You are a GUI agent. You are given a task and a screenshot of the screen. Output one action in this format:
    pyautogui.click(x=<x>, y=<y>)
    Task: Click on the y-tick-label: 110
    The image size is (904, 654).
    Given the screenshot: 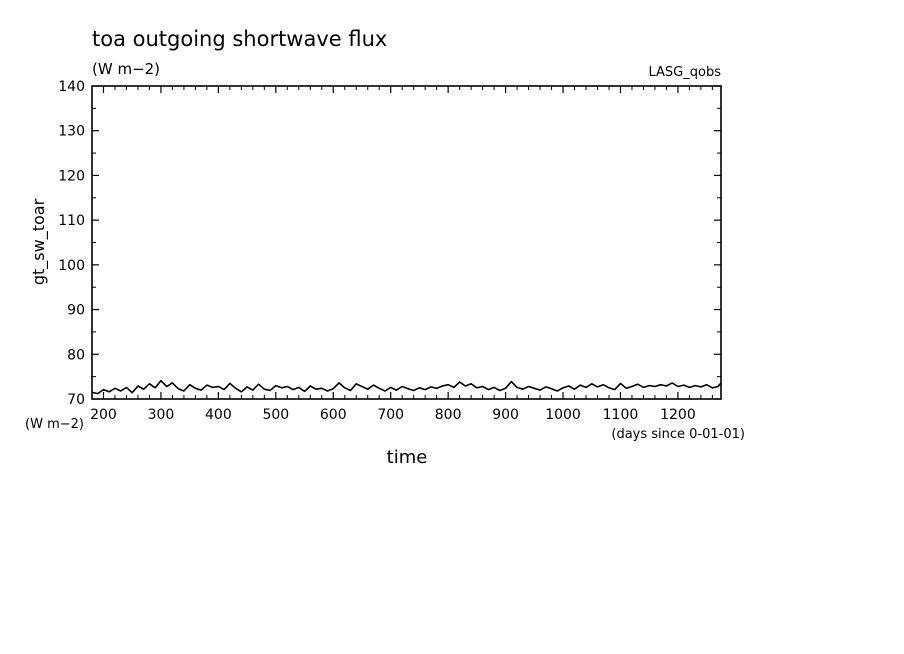 What is the action you would take?
    pyautogui.click(x=71, y=221)
    